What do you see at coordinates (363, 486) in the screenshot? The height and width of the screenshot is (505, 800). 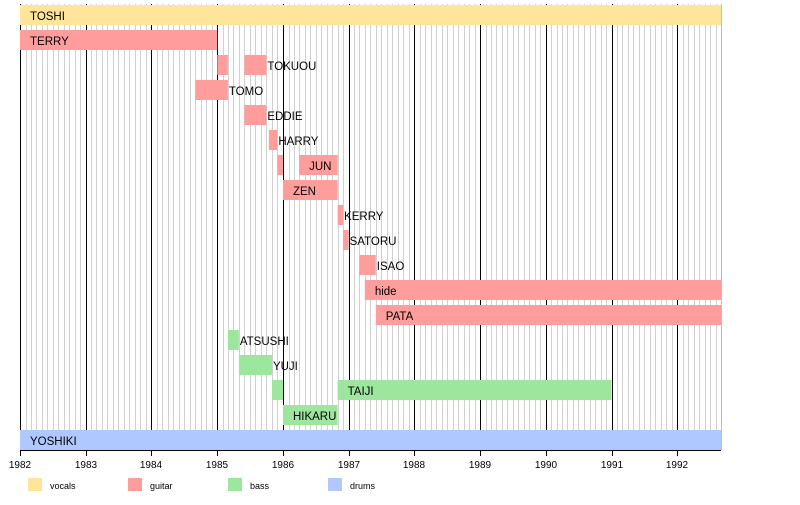 I see `legend-label-drums: drums` at bounding box center [363, 486].